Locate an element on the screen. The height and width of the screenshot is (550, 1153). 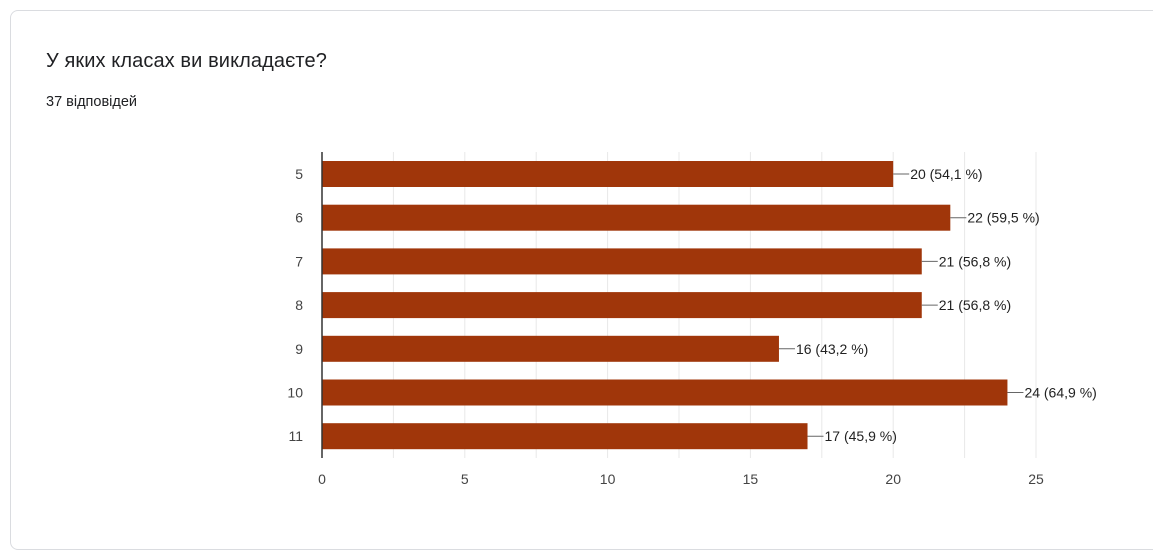
data-label: 22 (59,5 %) is located at coordinates (1003, 218).